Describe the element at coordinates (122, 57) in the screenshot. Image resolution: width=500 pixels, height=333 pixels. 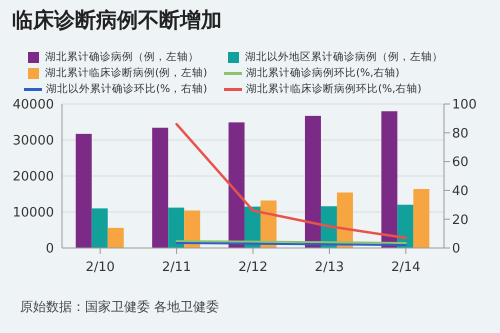
I see `legend-label: 湖北累计确诊病例（例，左轴）` at that location.